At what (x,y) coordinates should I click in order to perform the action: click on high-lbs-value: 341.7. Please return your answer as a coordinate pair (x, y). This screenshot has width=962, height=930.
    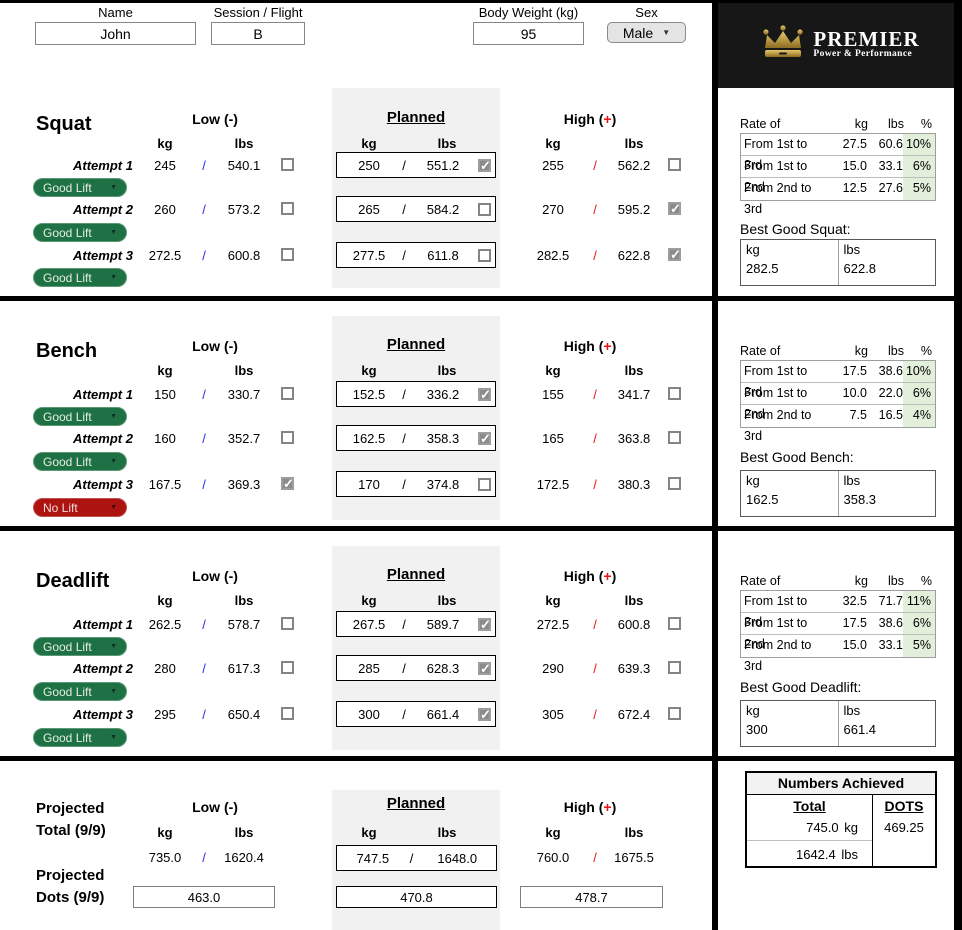
    Looking at the image, I should click on (634, 394).